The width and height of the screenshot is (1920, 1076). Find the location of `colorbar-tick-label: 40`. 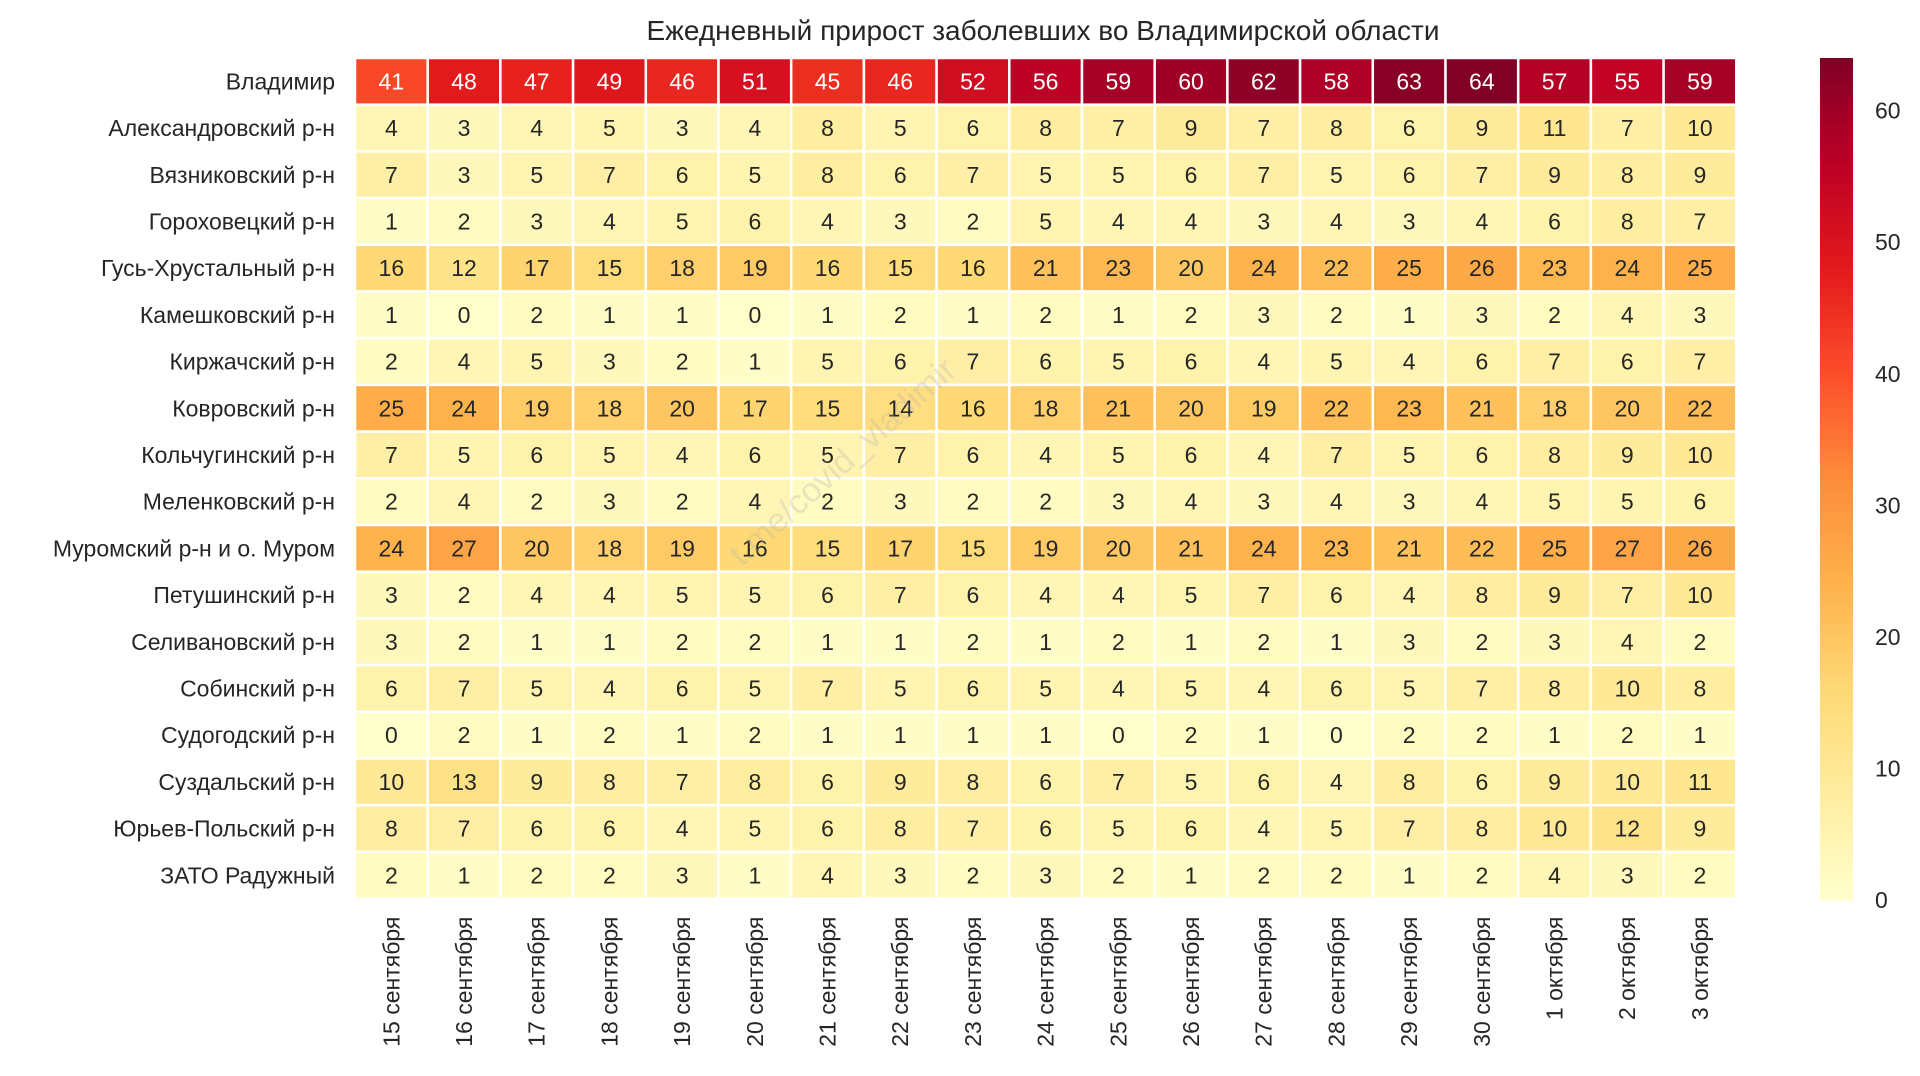

colorbar-tick-label: 40 is located at coordinates (1888, 374).